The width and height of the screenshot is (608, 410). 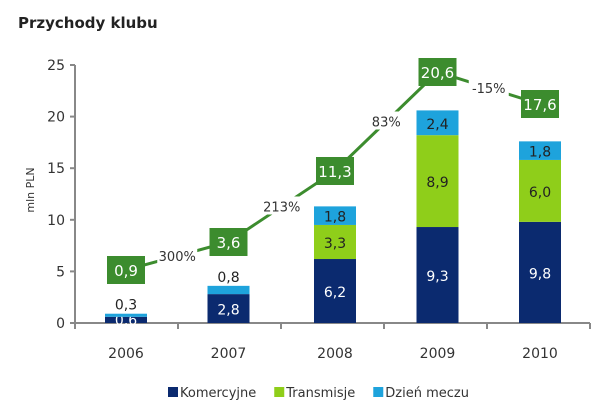 I want to click on y-tick-label: 10, so click(x=56, y=221).